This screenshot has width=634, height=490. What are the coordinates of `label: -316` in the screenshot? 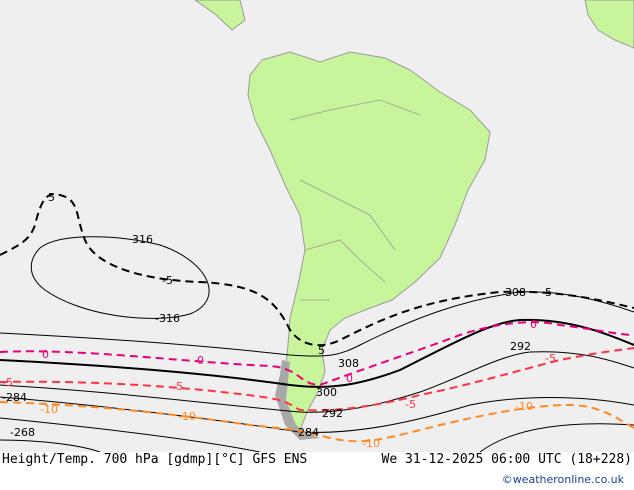 It's located at (167, 318).